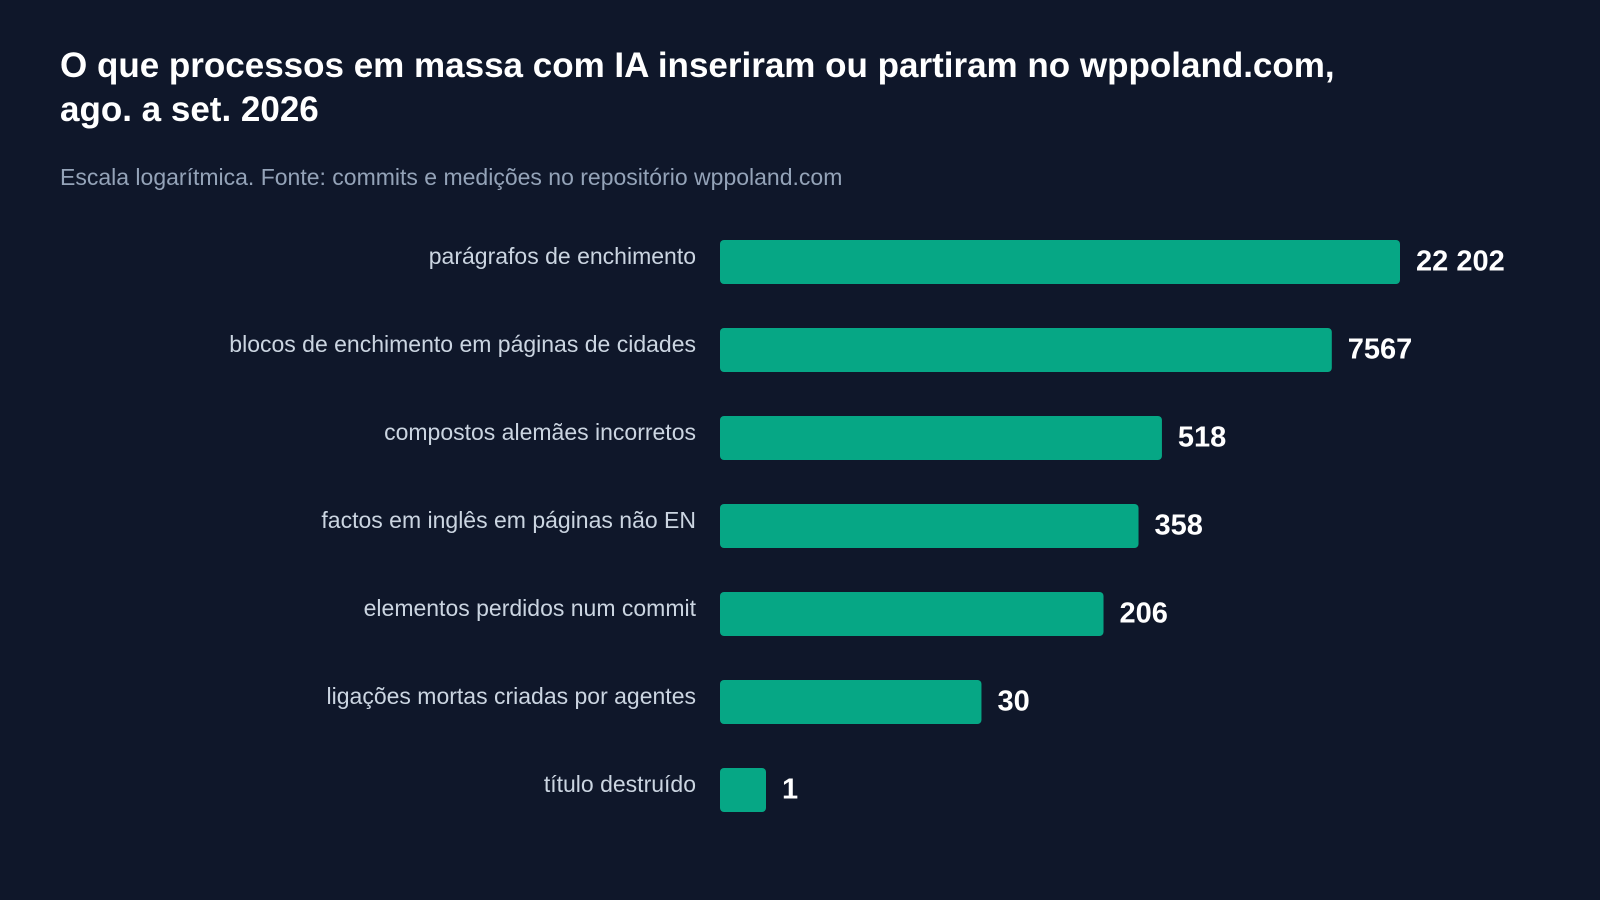 The image size is (1600, 900). What do you see at coordinates (1460, 262) in the screenshot?
I see `value-label: 22 202` at bounding box center [1460, 262].